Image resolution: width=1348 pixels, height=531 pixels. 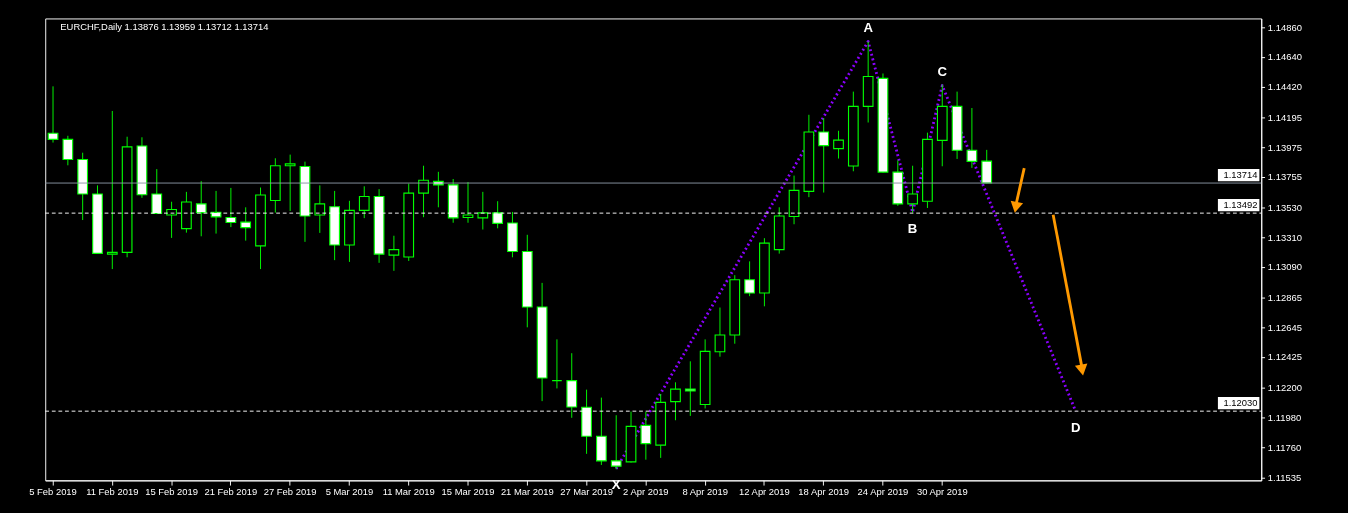 I want to click on ref-line-label: 1.12030, so click(x=1240, y=403).